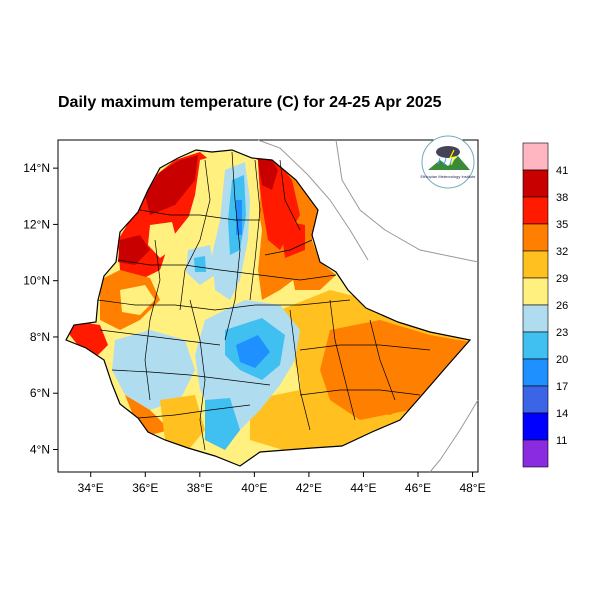 This screenshot has height=600, width=600. Describe the element at coordinates (561, 441) in the screenshot. I see `colorbar-label: 11` at that location.